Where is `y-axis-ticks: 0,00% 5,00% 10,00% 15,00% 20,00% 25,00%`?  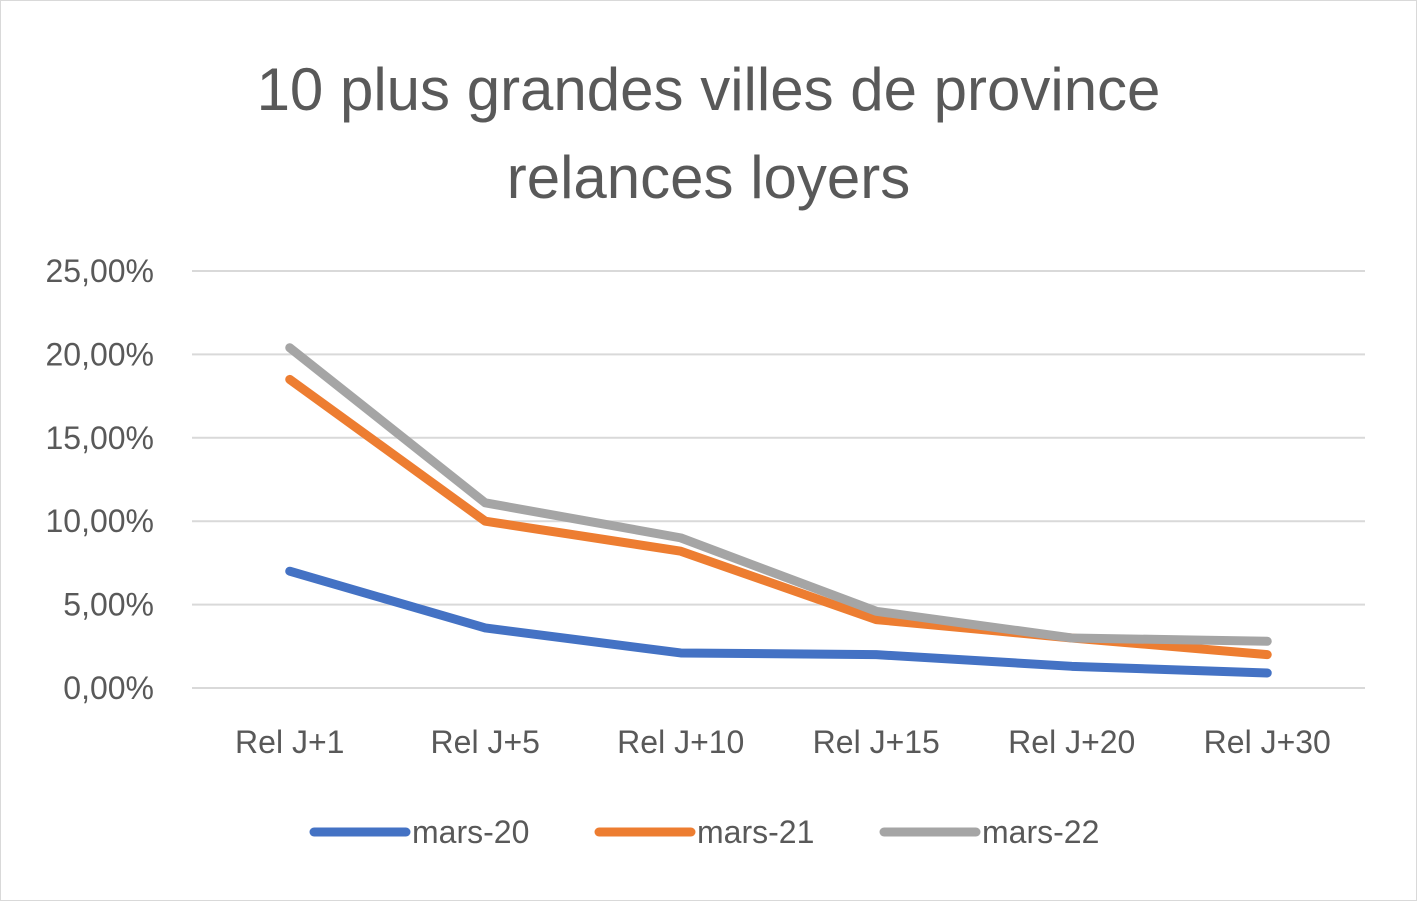
y-axis-ticks: 0,00% 5,00% 10,00% 15,00% 20,00% 25,00% is located at coordinates (99, 479).